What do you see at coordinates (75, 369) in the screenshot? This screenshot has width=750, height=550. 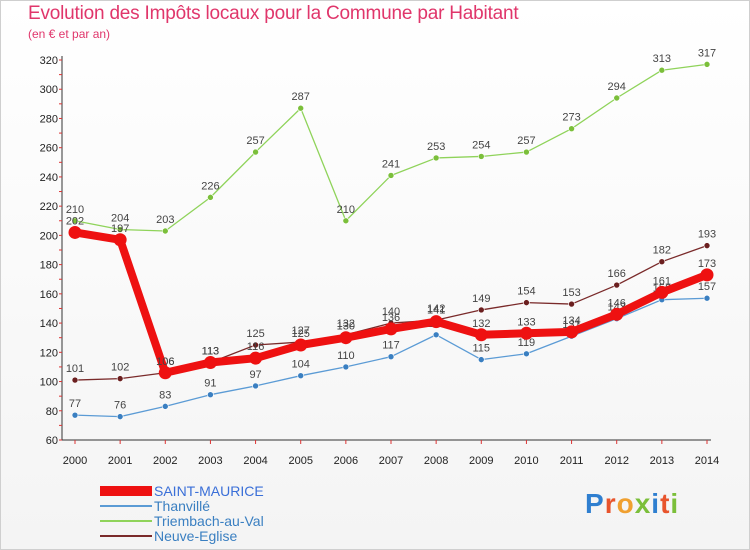 I see `data-label: 101` at bounding box center [75, 369].